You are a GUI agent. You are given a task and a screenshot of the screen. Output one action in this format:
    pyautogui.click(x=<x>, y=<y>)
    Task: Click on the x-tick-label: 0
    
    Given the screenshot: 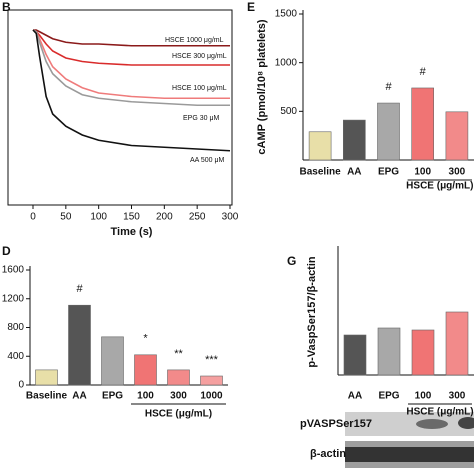 What is the action you would take?
    pyautogui.click(x=33, y=217)
    